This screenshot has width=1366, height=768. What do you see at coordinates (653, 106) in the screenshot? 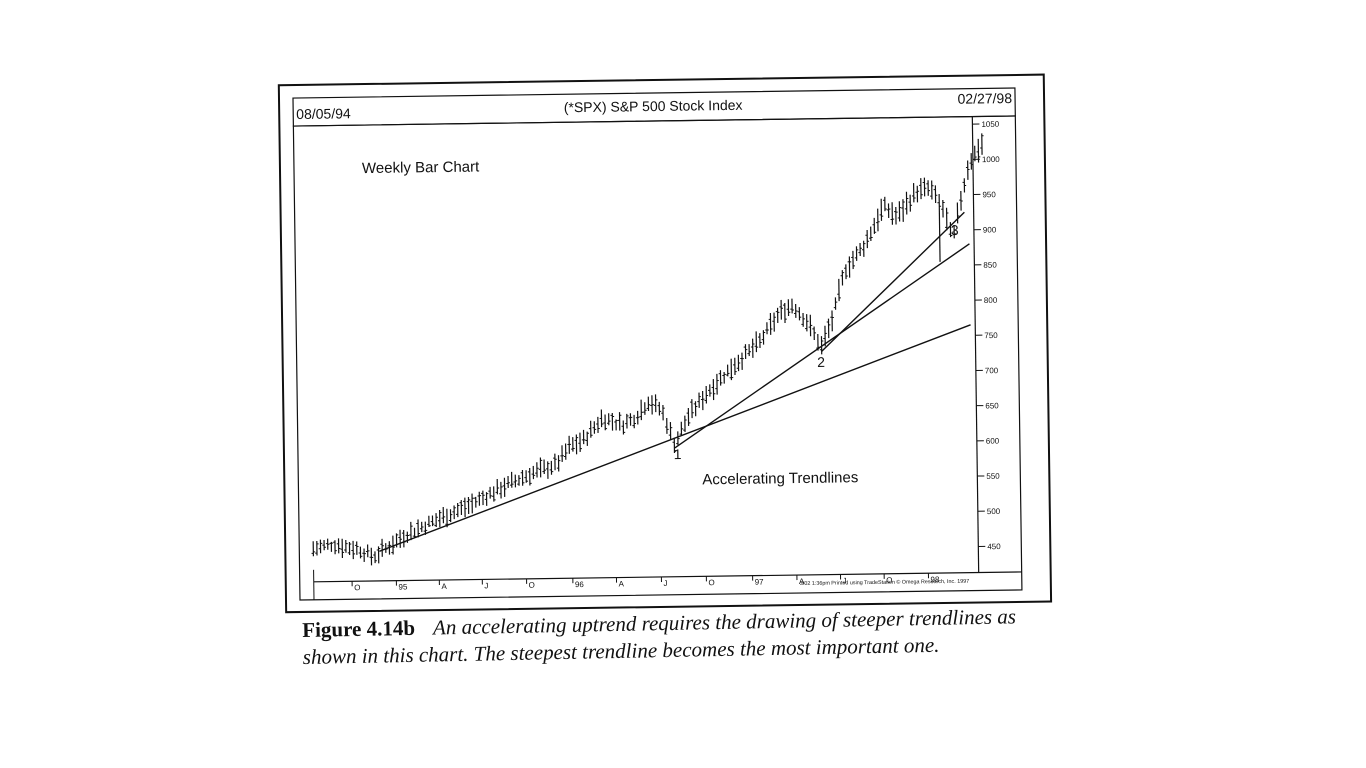
I see `chart-title: (*SPX) S&P 500 Stock Index` at bounding box center [653, 106].